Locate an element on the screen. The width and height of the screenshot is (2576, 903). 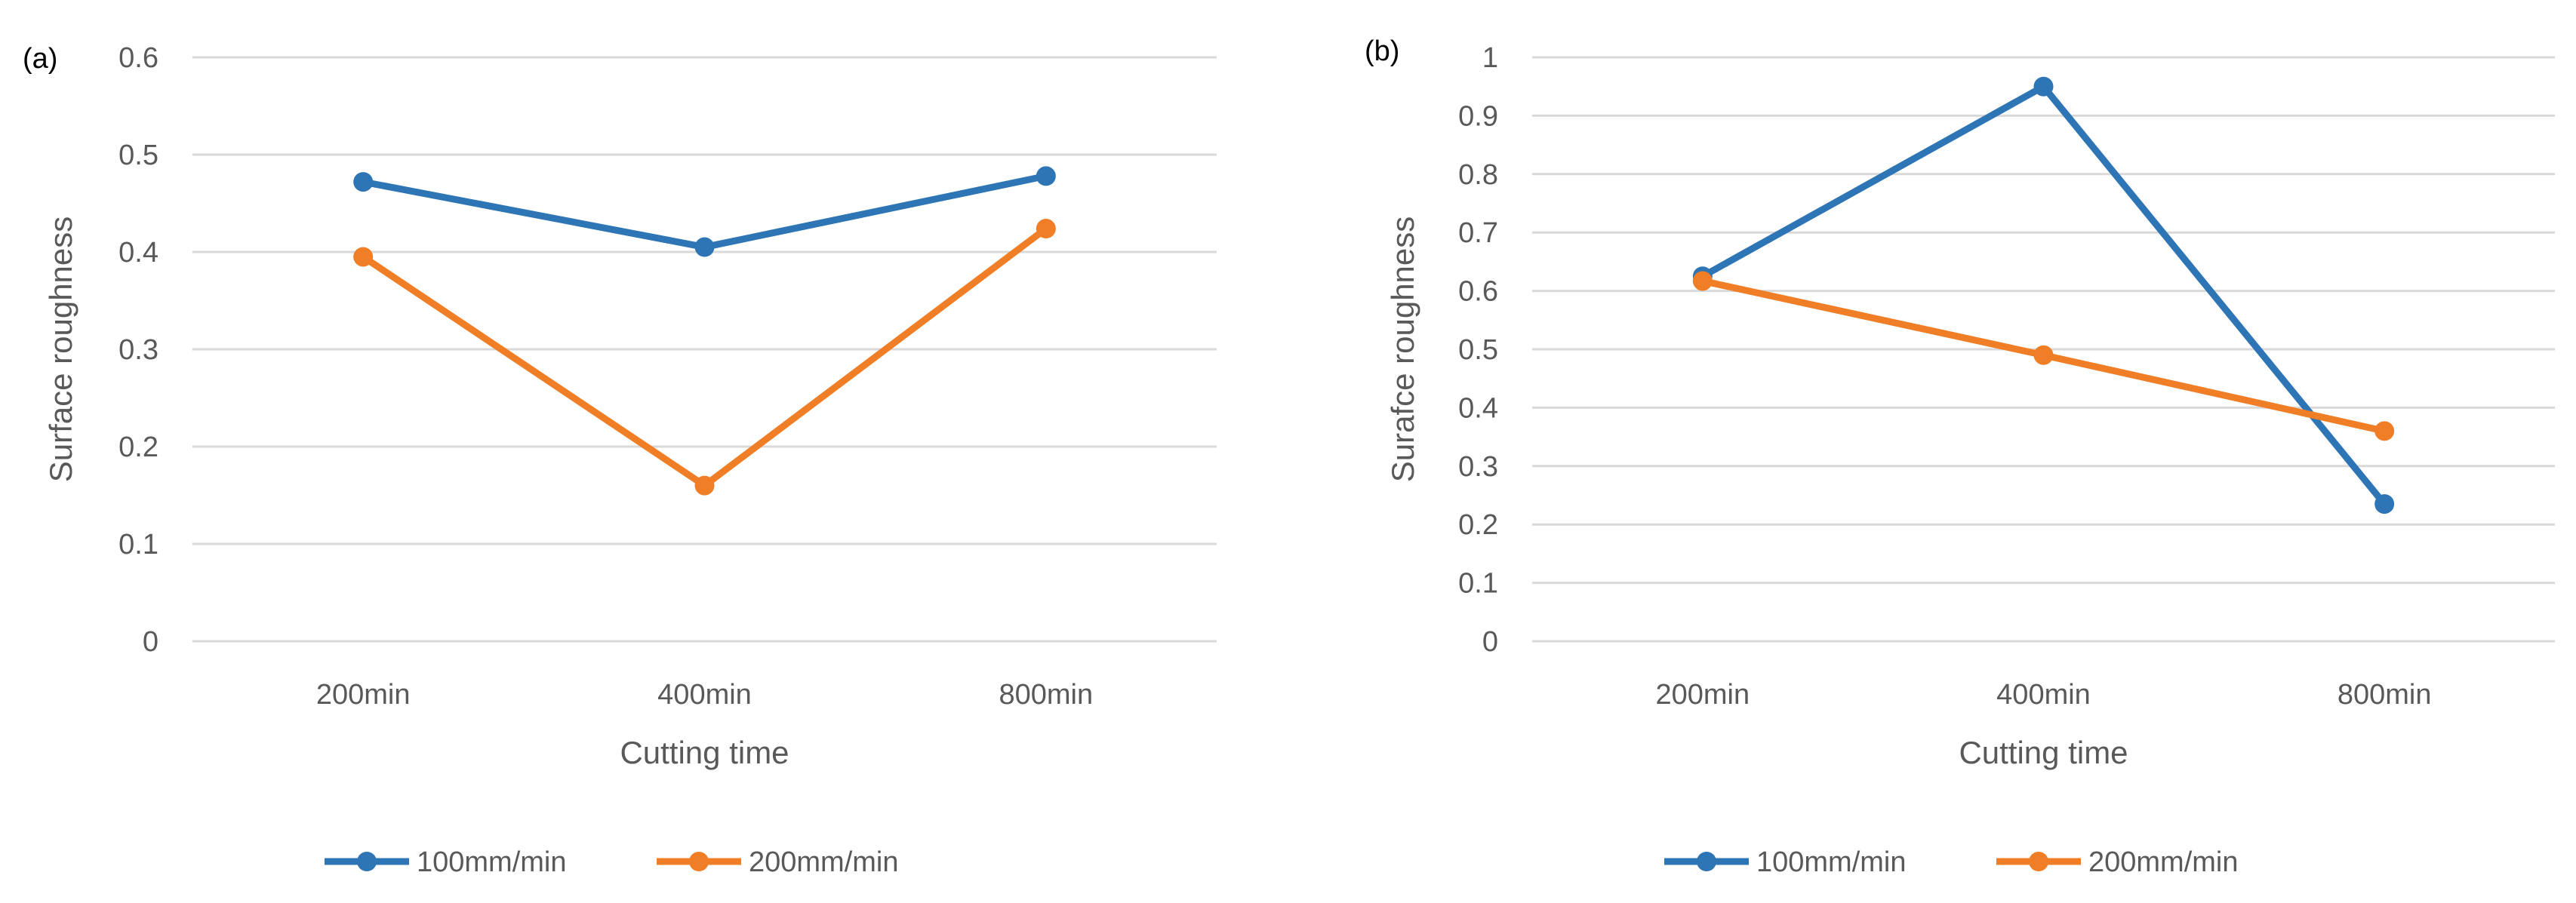
chart1-y-tick-label: 0.1 is located at coordinates (1478, 584).